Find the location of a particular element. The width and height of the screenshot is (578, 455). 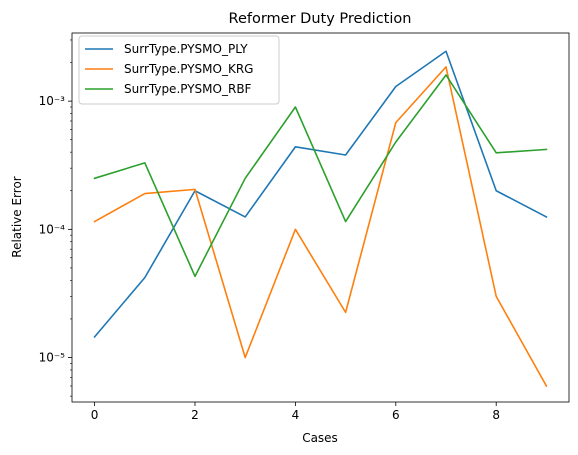

y-axis: 10⁻⁵ 10⁻⁴ 10⁻³ is located at coordinates (55, 218).